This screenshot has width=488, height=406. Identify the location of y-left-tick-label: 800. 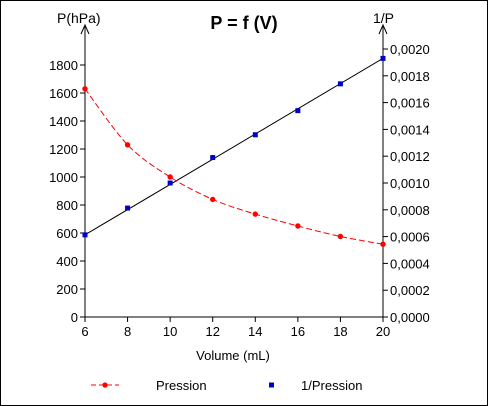
(67, 205).